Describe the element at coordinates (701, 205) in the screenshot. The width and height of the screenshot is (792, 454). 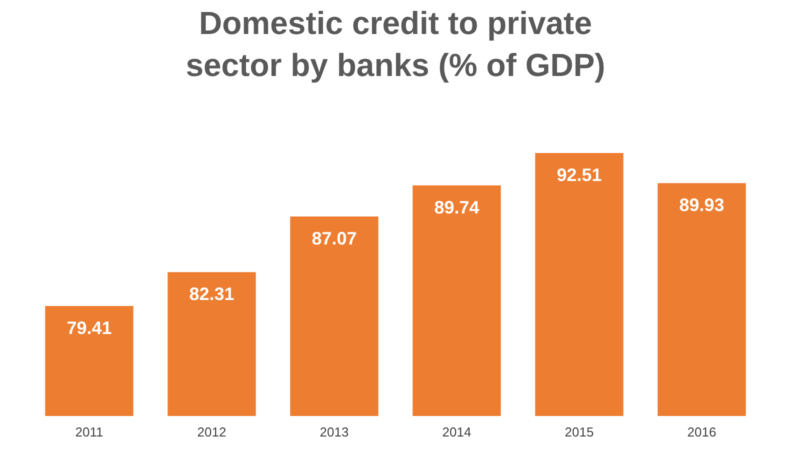
I see `data-label: 89.93` at that location.